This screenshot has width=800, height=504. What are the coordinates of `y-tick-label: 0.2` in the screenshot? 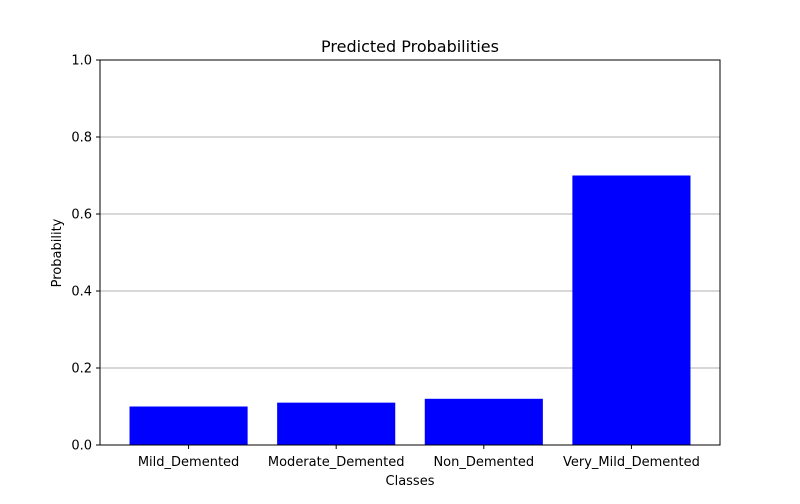 It's located at (81, 369).